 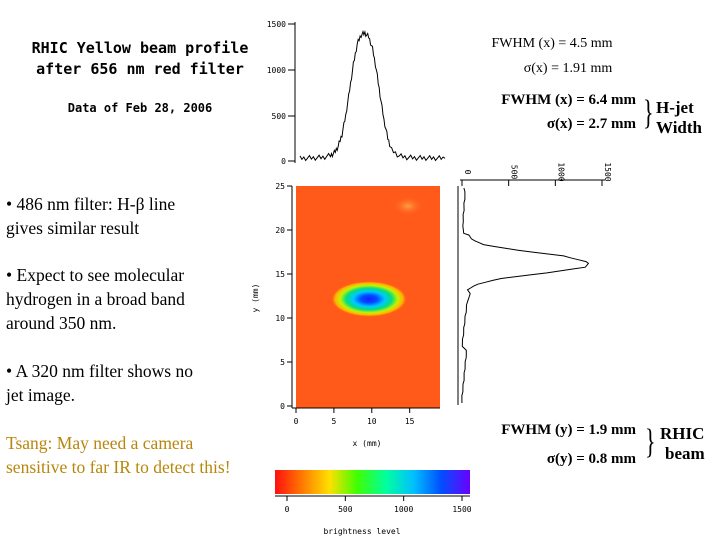 I want to click on x-profile-plot: 1500 1000 500 0, so click(x=356, y=93).